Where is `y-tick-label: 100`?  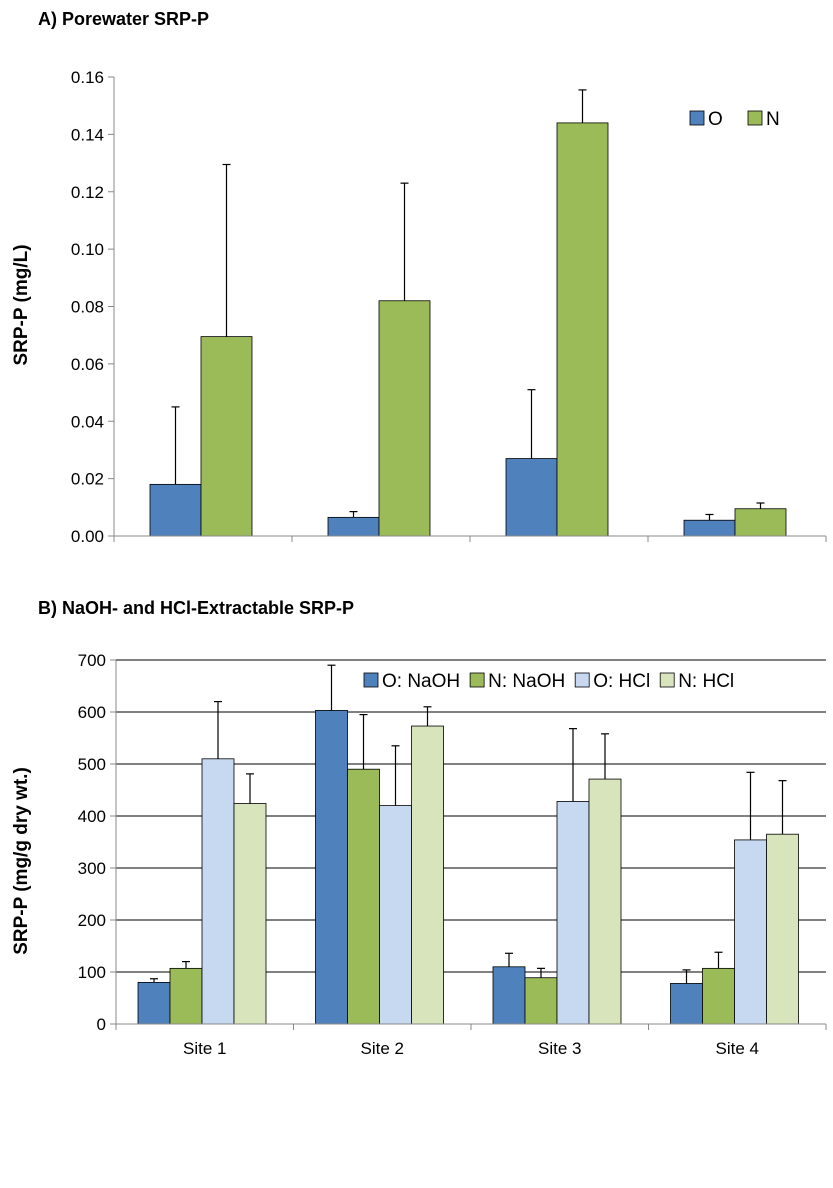 y-tick-label: 100 is located at coordinates (92, 972).